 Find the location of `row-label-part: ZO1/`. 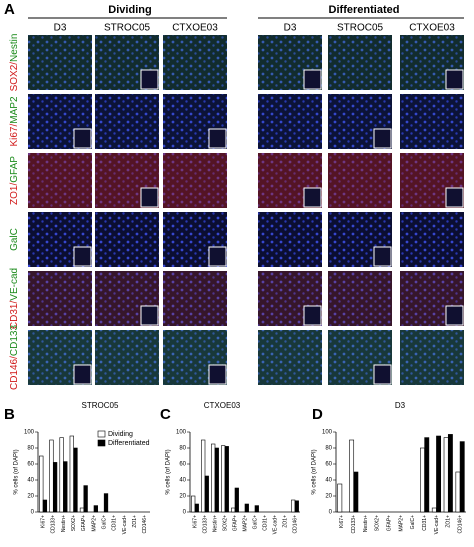

row-label-part: ZO1/ is located at coordinates (14, 194).